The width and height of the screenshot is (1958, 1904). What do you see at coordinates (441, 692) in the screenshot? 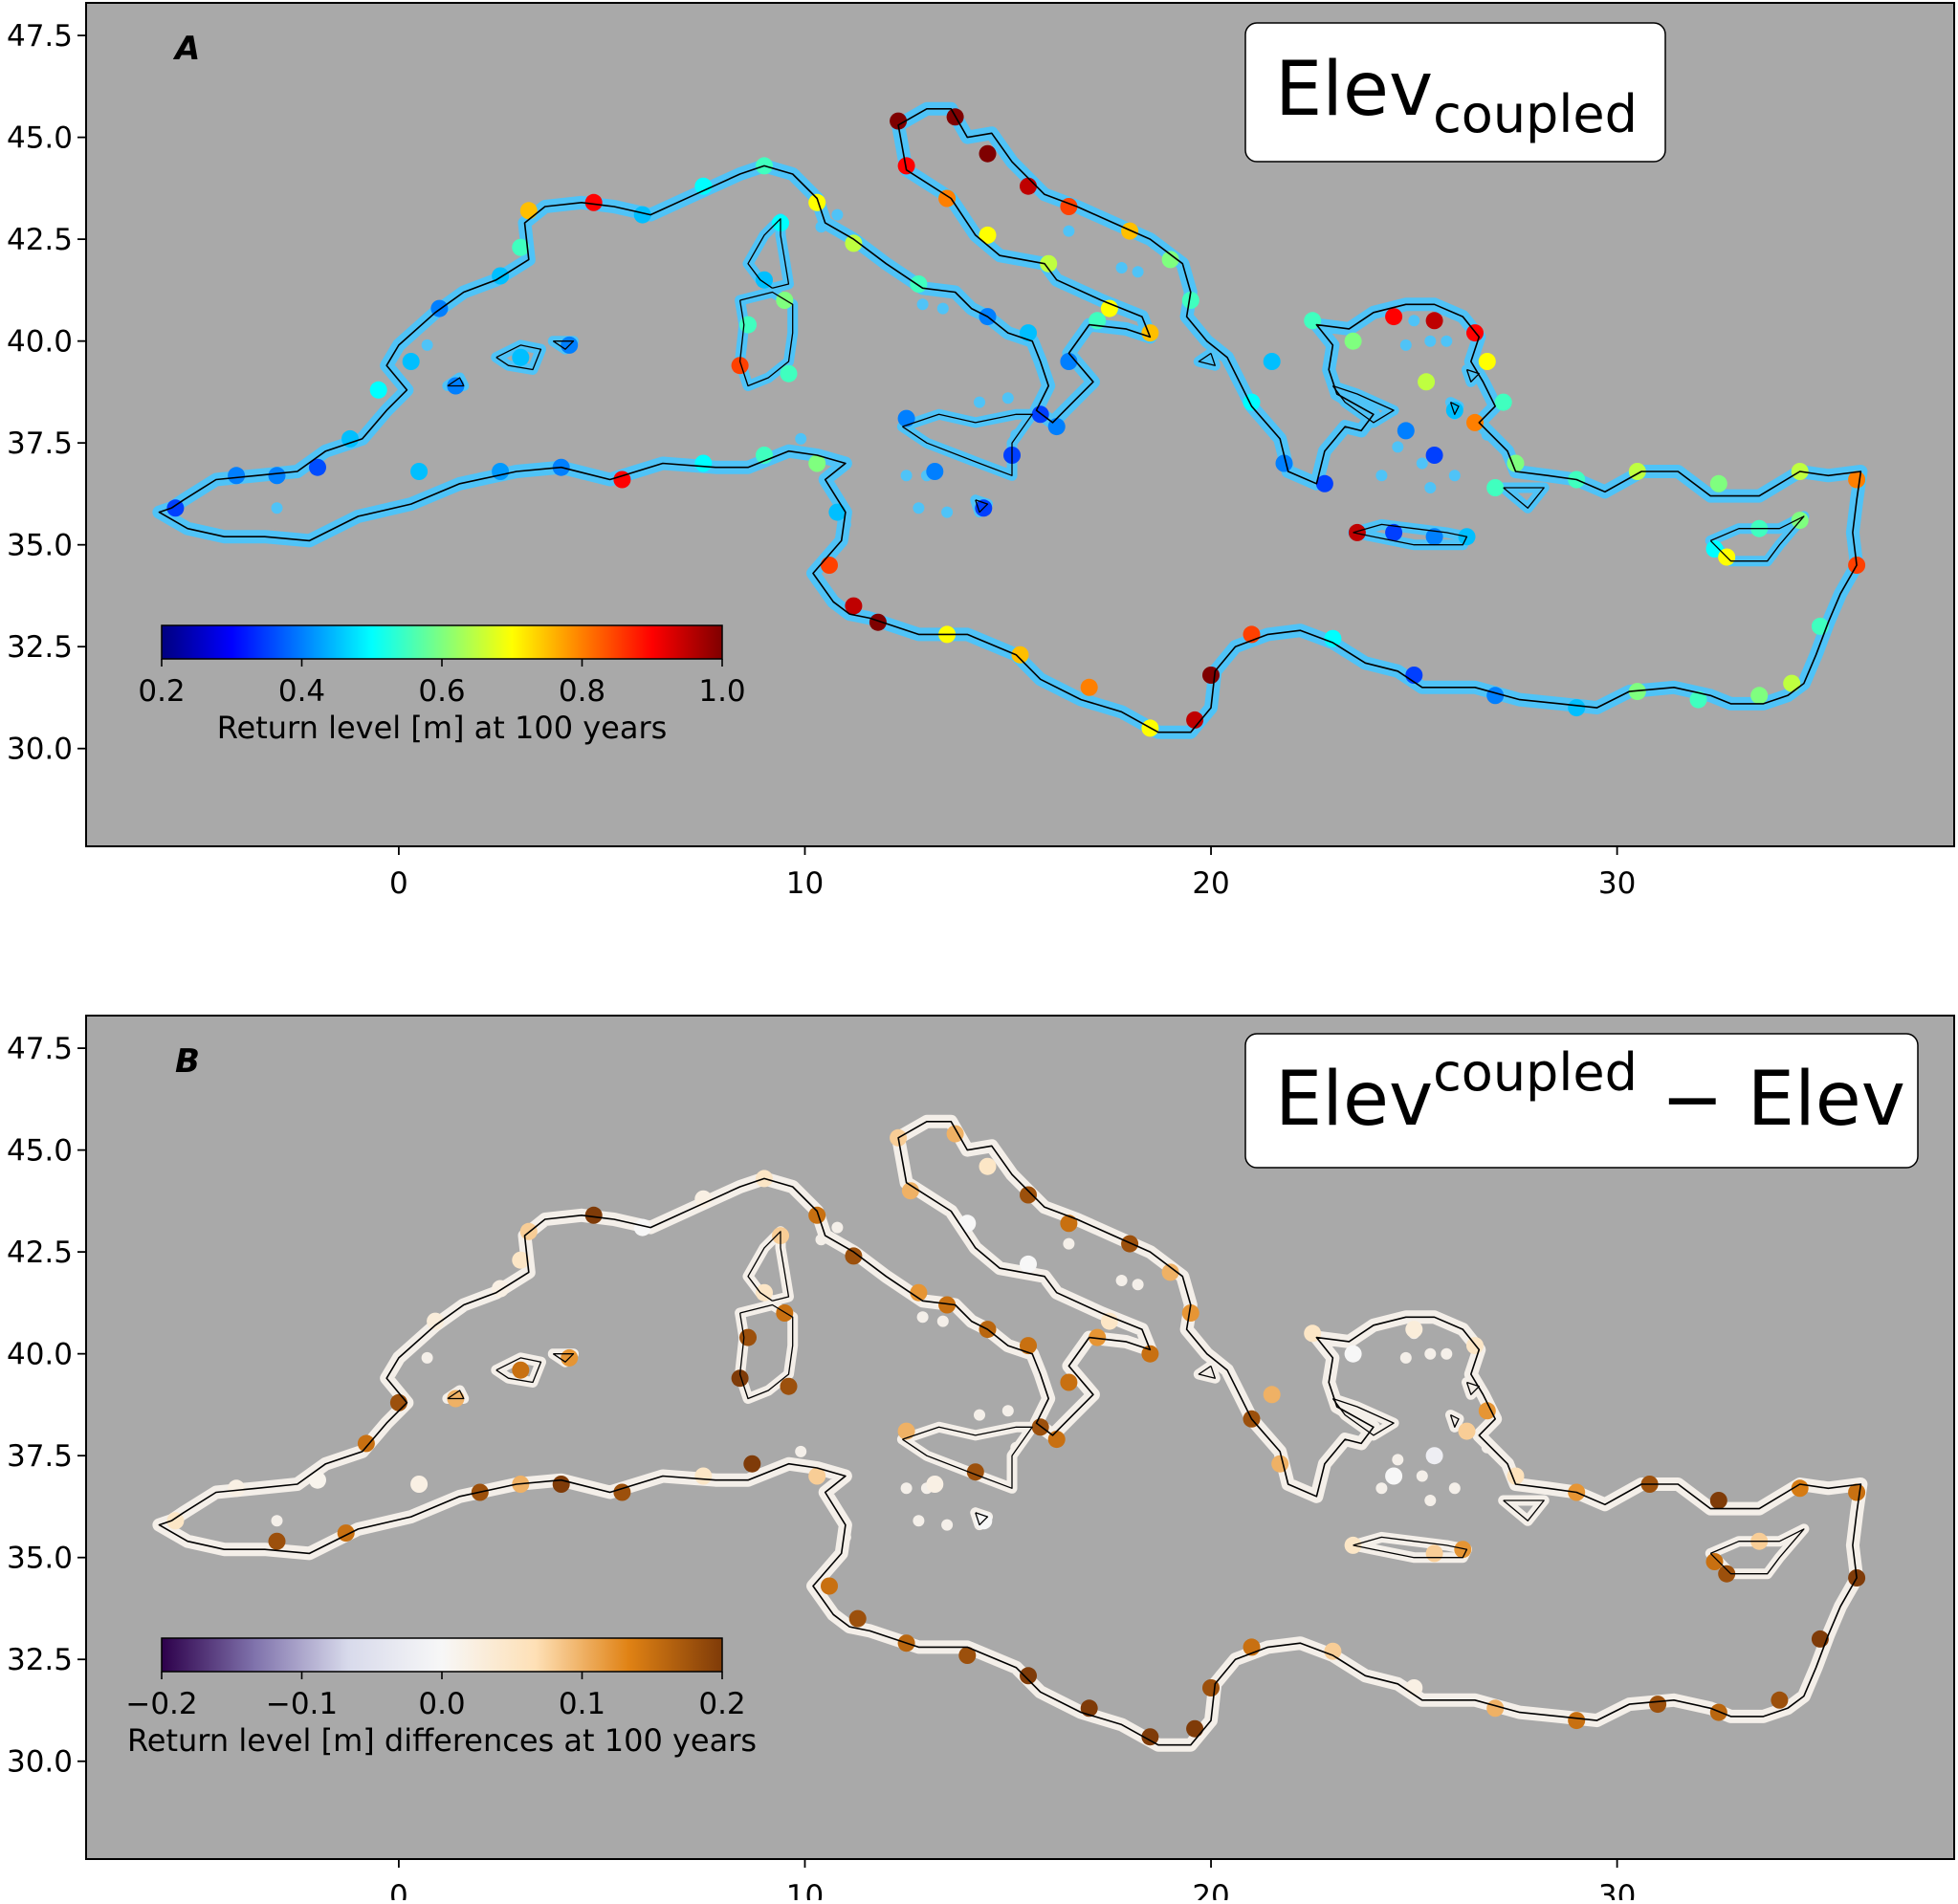
I see `colorbar-tick-label: 0.6` at bounding box center [441, 692].